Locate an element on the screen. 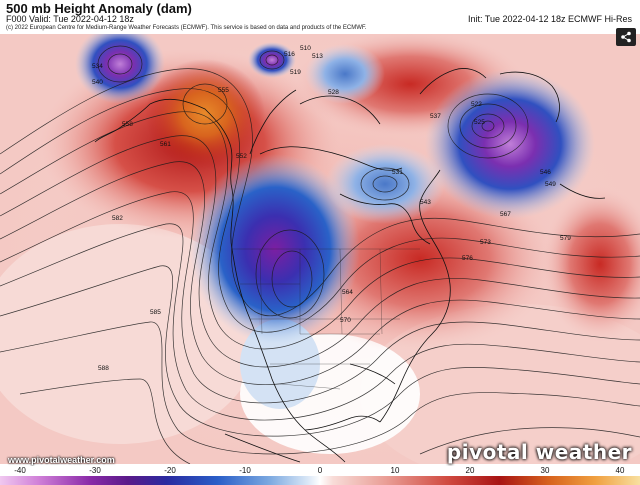 This screenshot has width=640, height=485. share-icon is located at coordinates (626, 37).